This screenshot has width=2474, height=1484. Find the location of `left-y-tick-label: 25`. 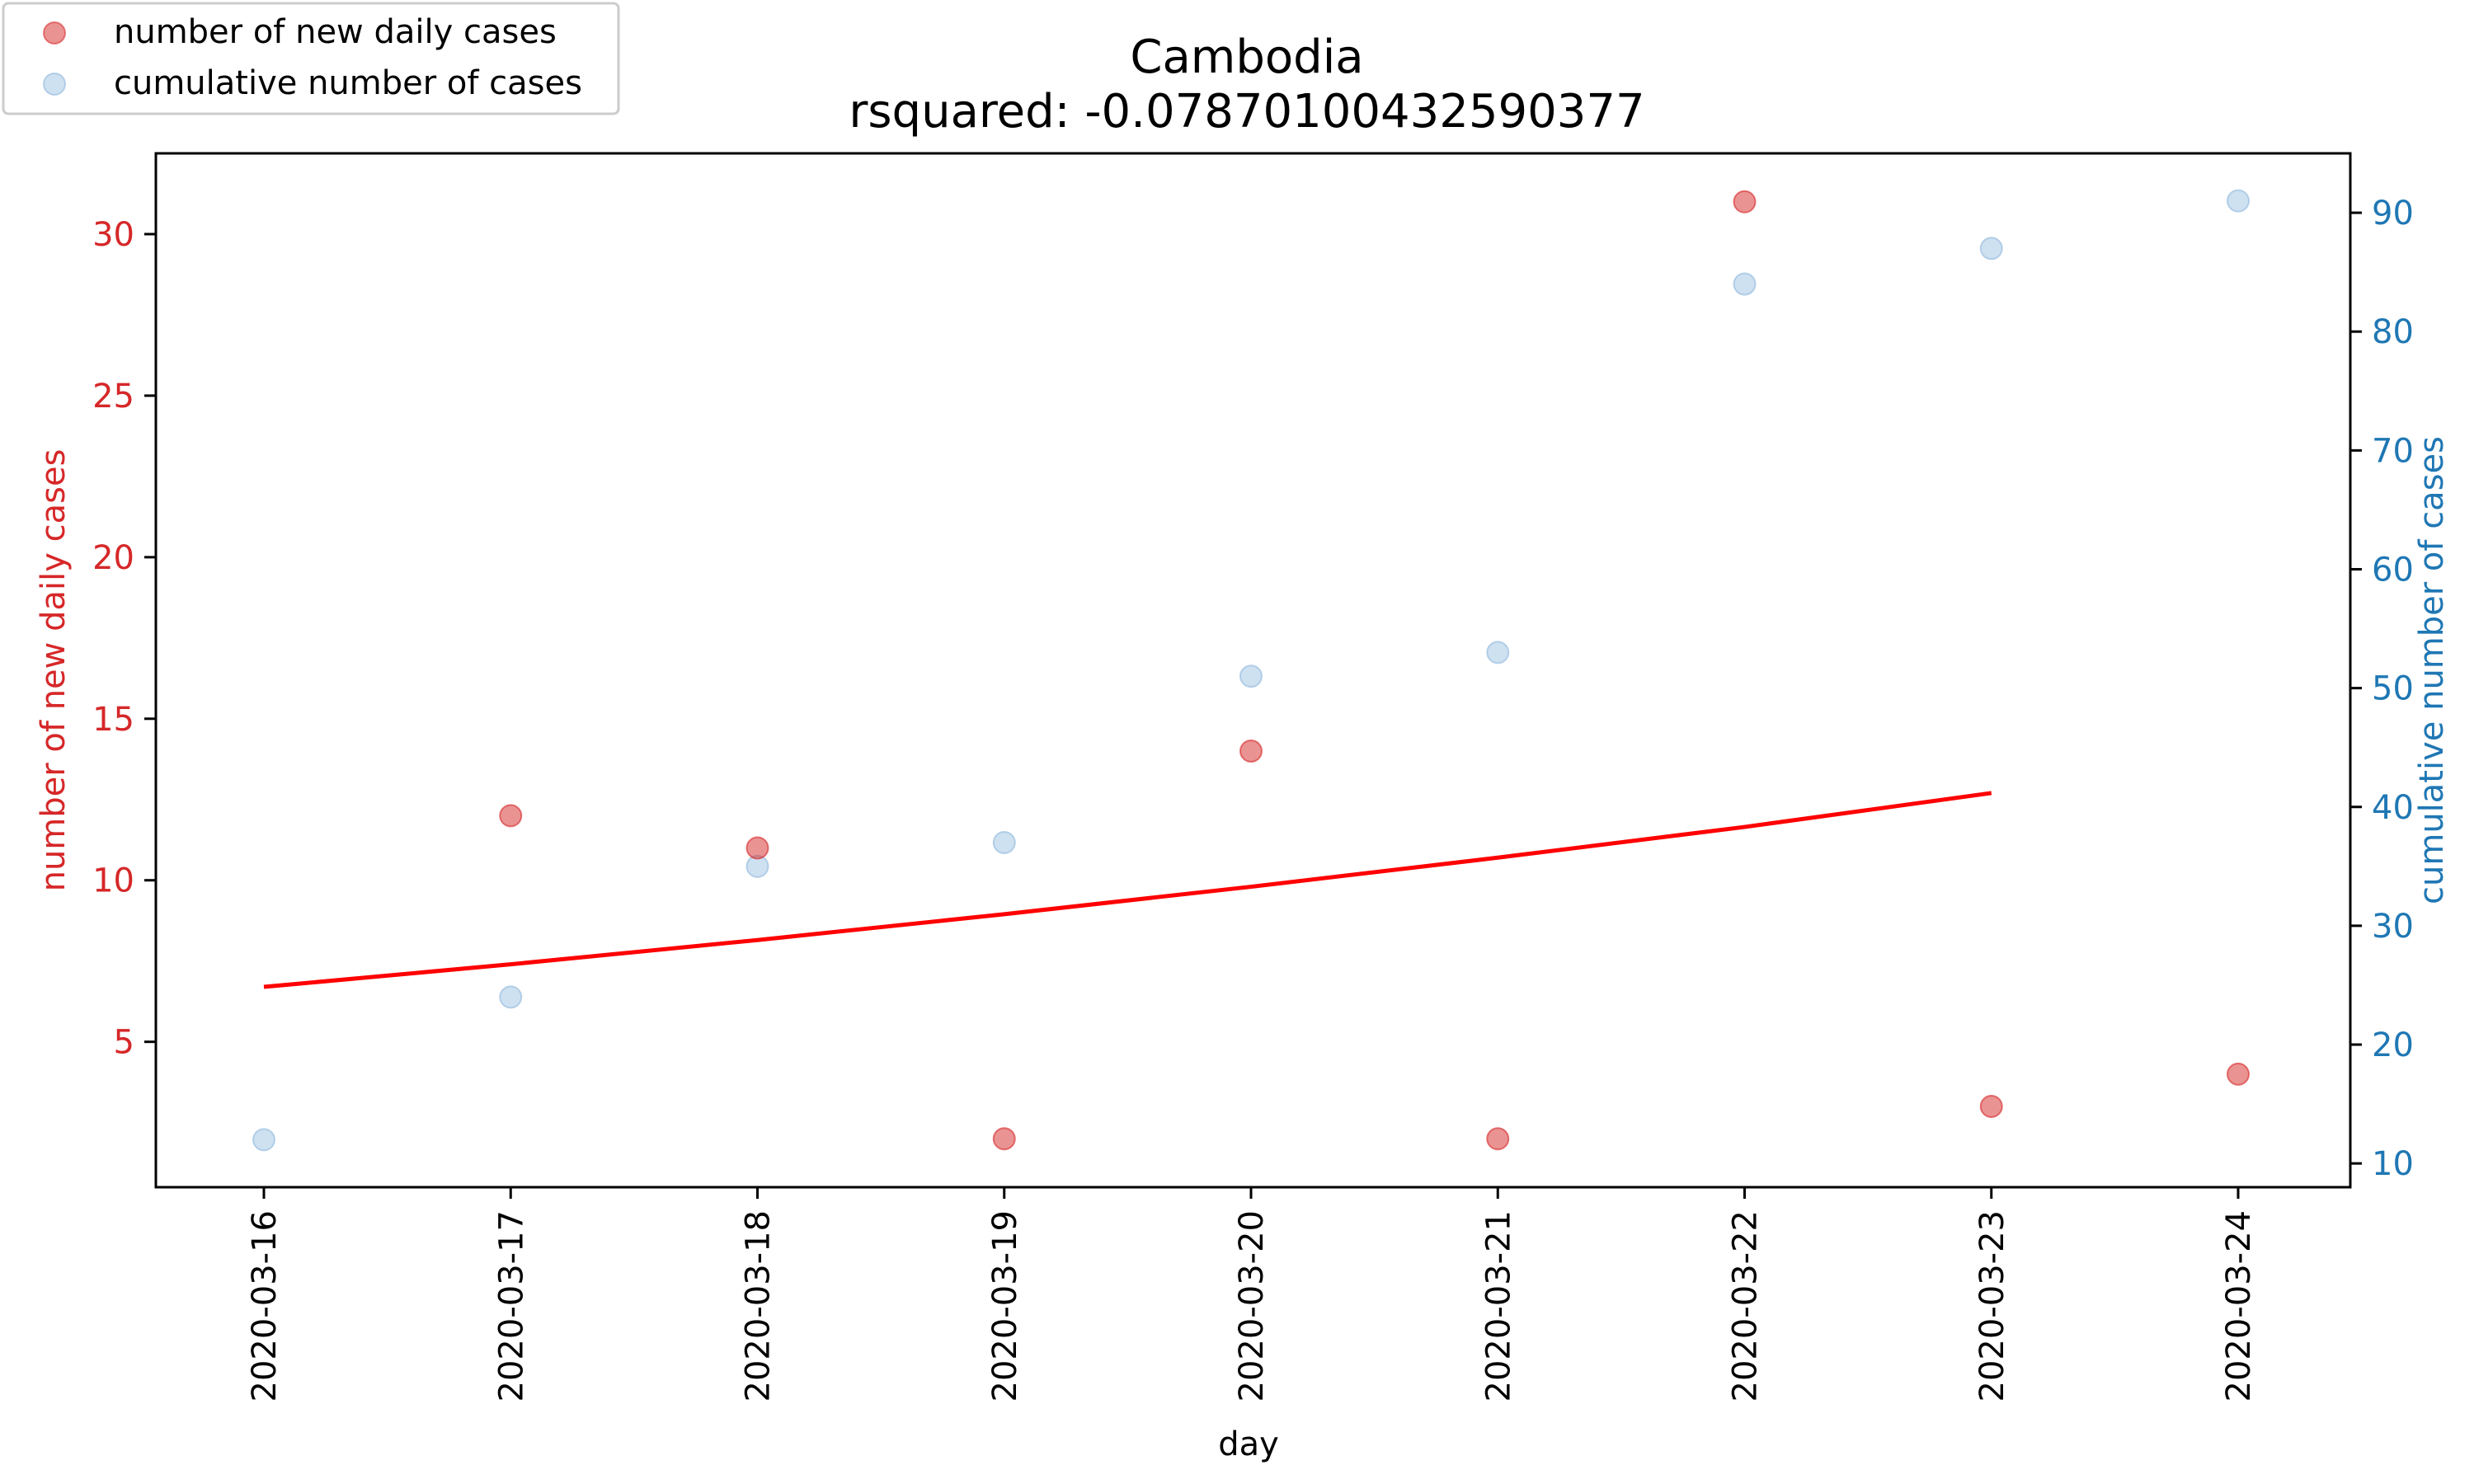

left-y-tick-label: 25 is located at coordinates (113, 397).